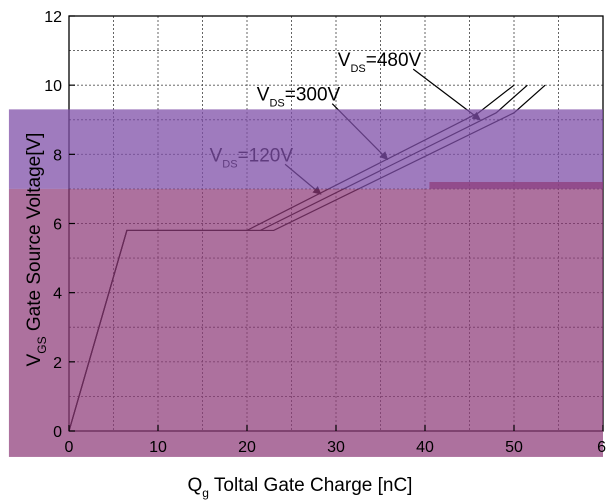  I want to click on x-tick-label: 20, so click(247, 447).